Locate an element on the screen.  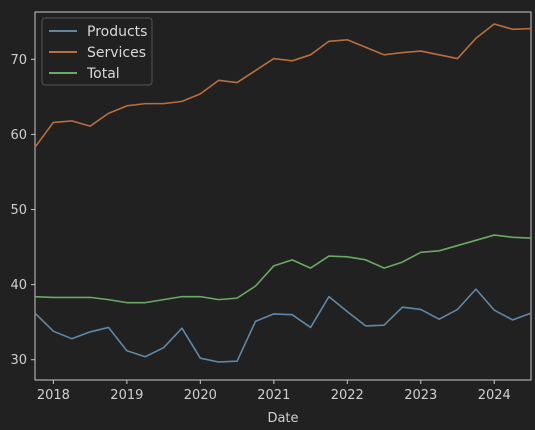
legend-label-total: Total is located at coordinates (103, 74).